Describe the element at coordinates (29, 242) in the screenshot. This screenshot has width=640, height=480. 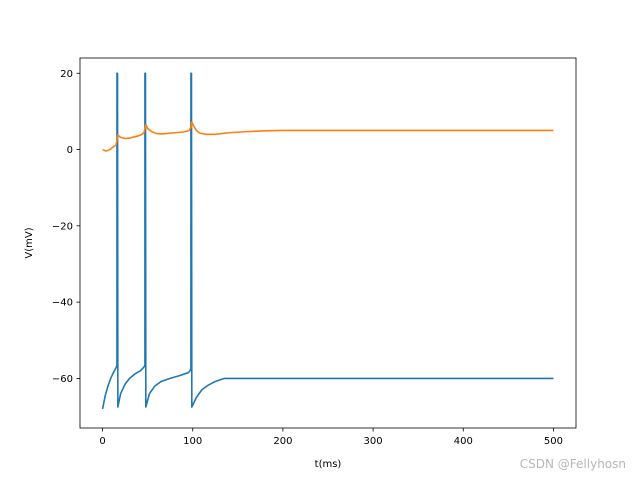
I see `y-axis-label: V(mV)` at that location.